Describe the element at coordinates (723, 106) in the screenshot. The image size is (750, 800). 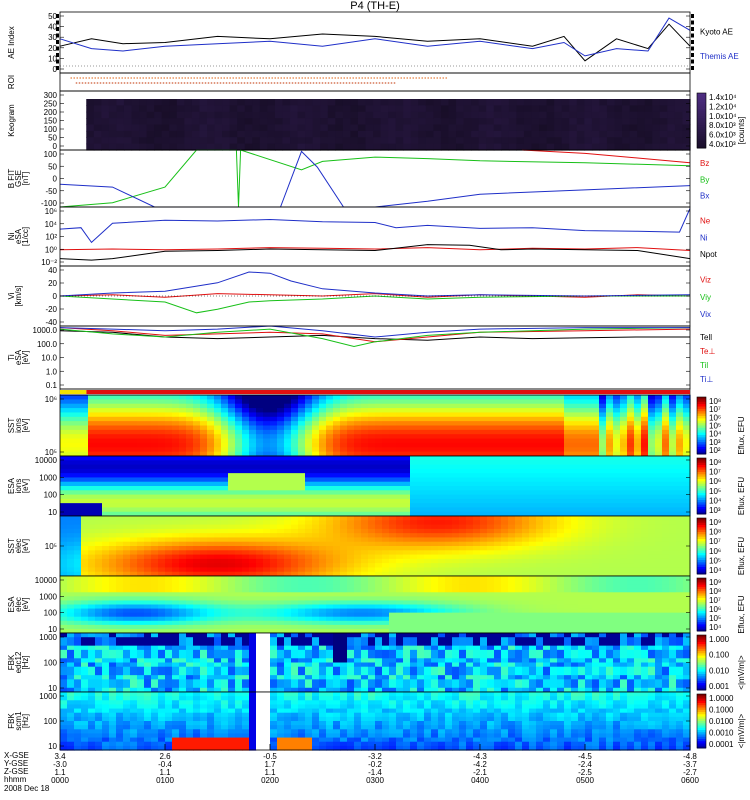
I see `keogram-colorbar-tick: 1.2x10⁴` at that location.